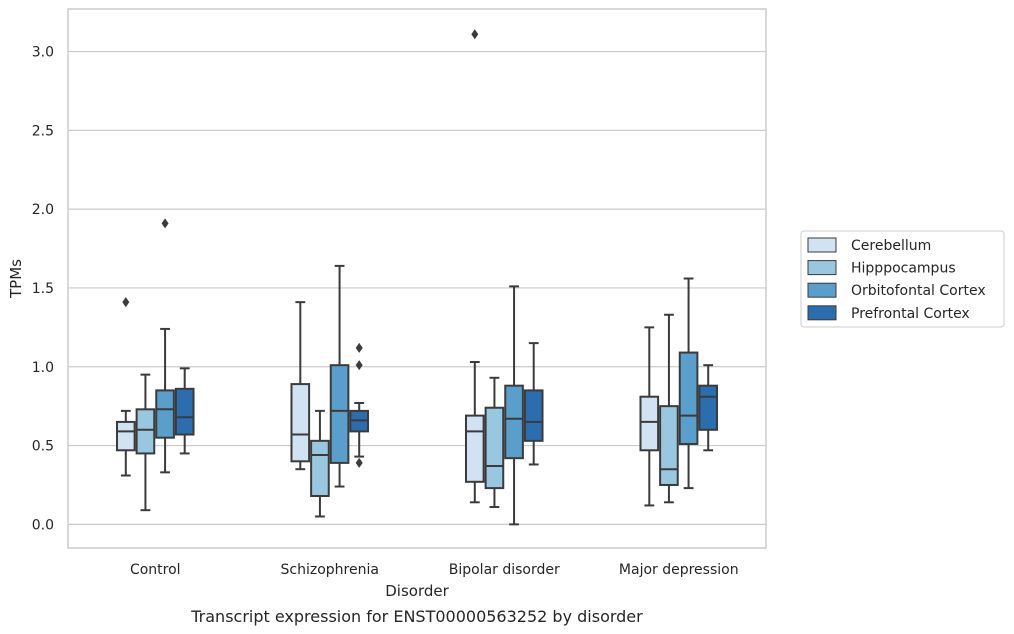  What do you see at coordinates (330, 570) in the screenshot?
I see `x-tick-label: Schizophrenia` at bounding box center [330, 570].